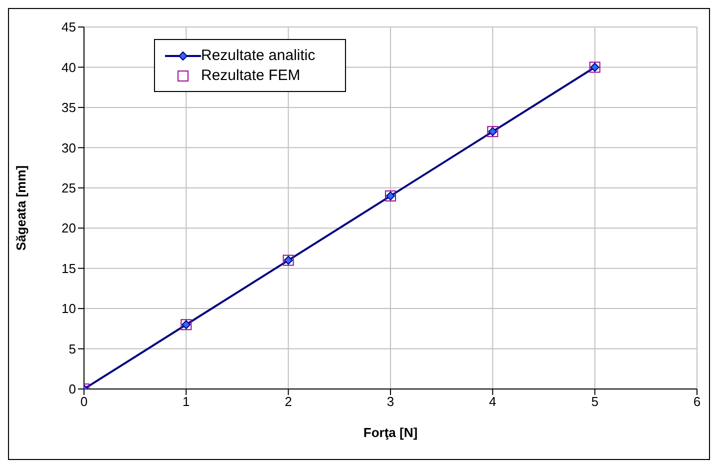 Image resolution: width=717 pixels, height=467 pixels. Describe the element at coordinates (69, 27) in the screenshot. I see `y-tick-label: 45` at that location.